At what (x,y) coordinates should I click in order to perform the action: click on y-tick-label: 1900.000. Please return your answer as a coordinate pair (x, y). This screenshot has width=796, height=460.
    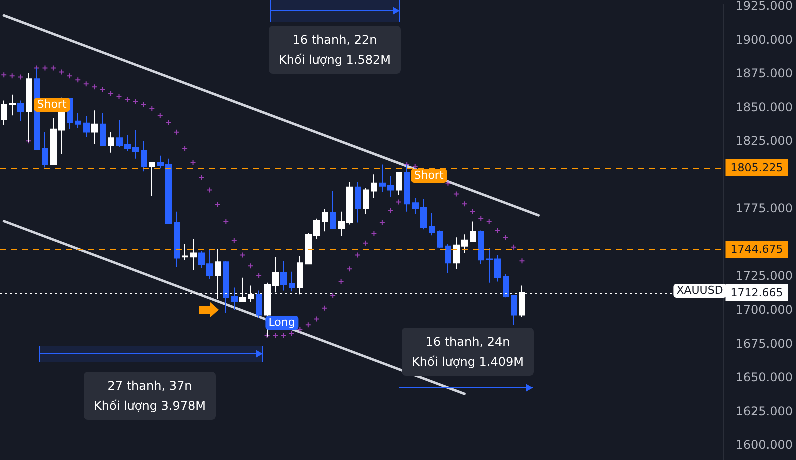
    Looking at the image, I should click on (765, 39).